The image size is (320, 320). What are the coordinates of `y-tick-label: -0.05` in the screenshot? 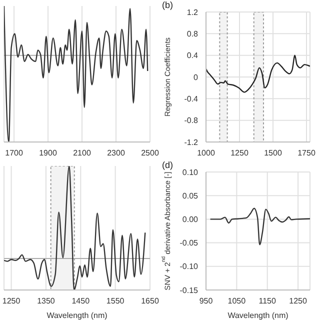 It's located at (189, 243).